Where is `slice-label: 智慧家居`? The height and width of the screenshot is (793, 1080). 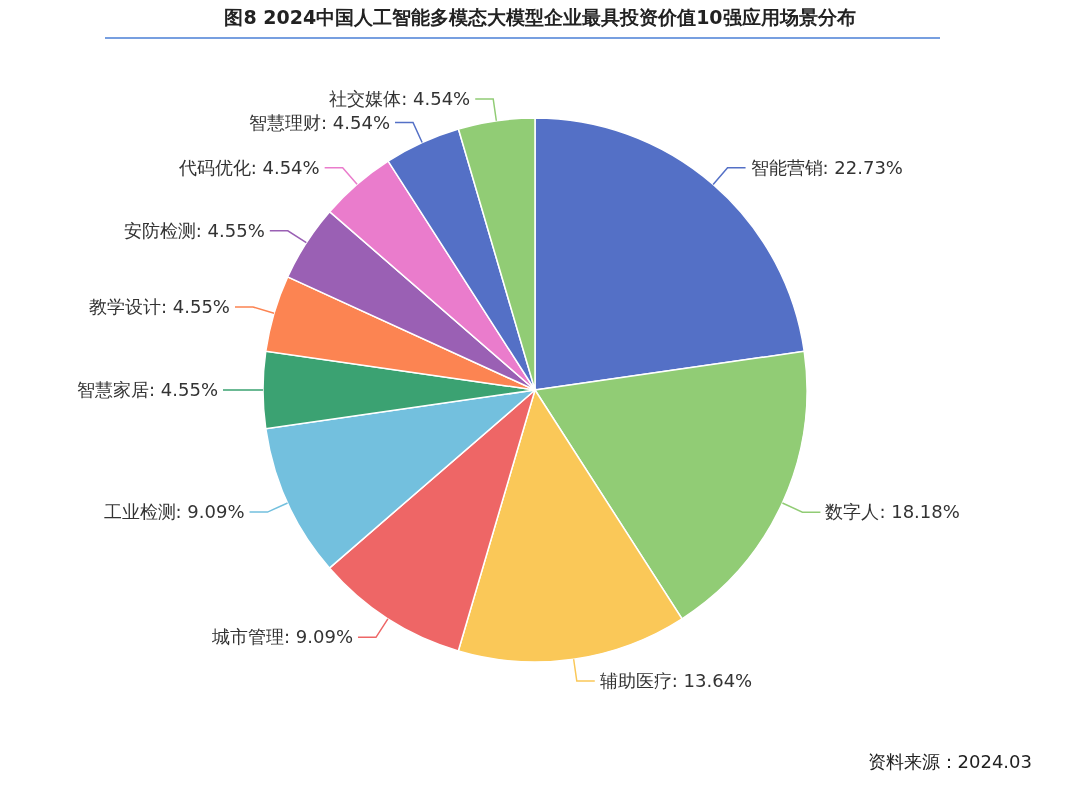 slice-label: 智慧家居 is located at coordinates (113, 389).